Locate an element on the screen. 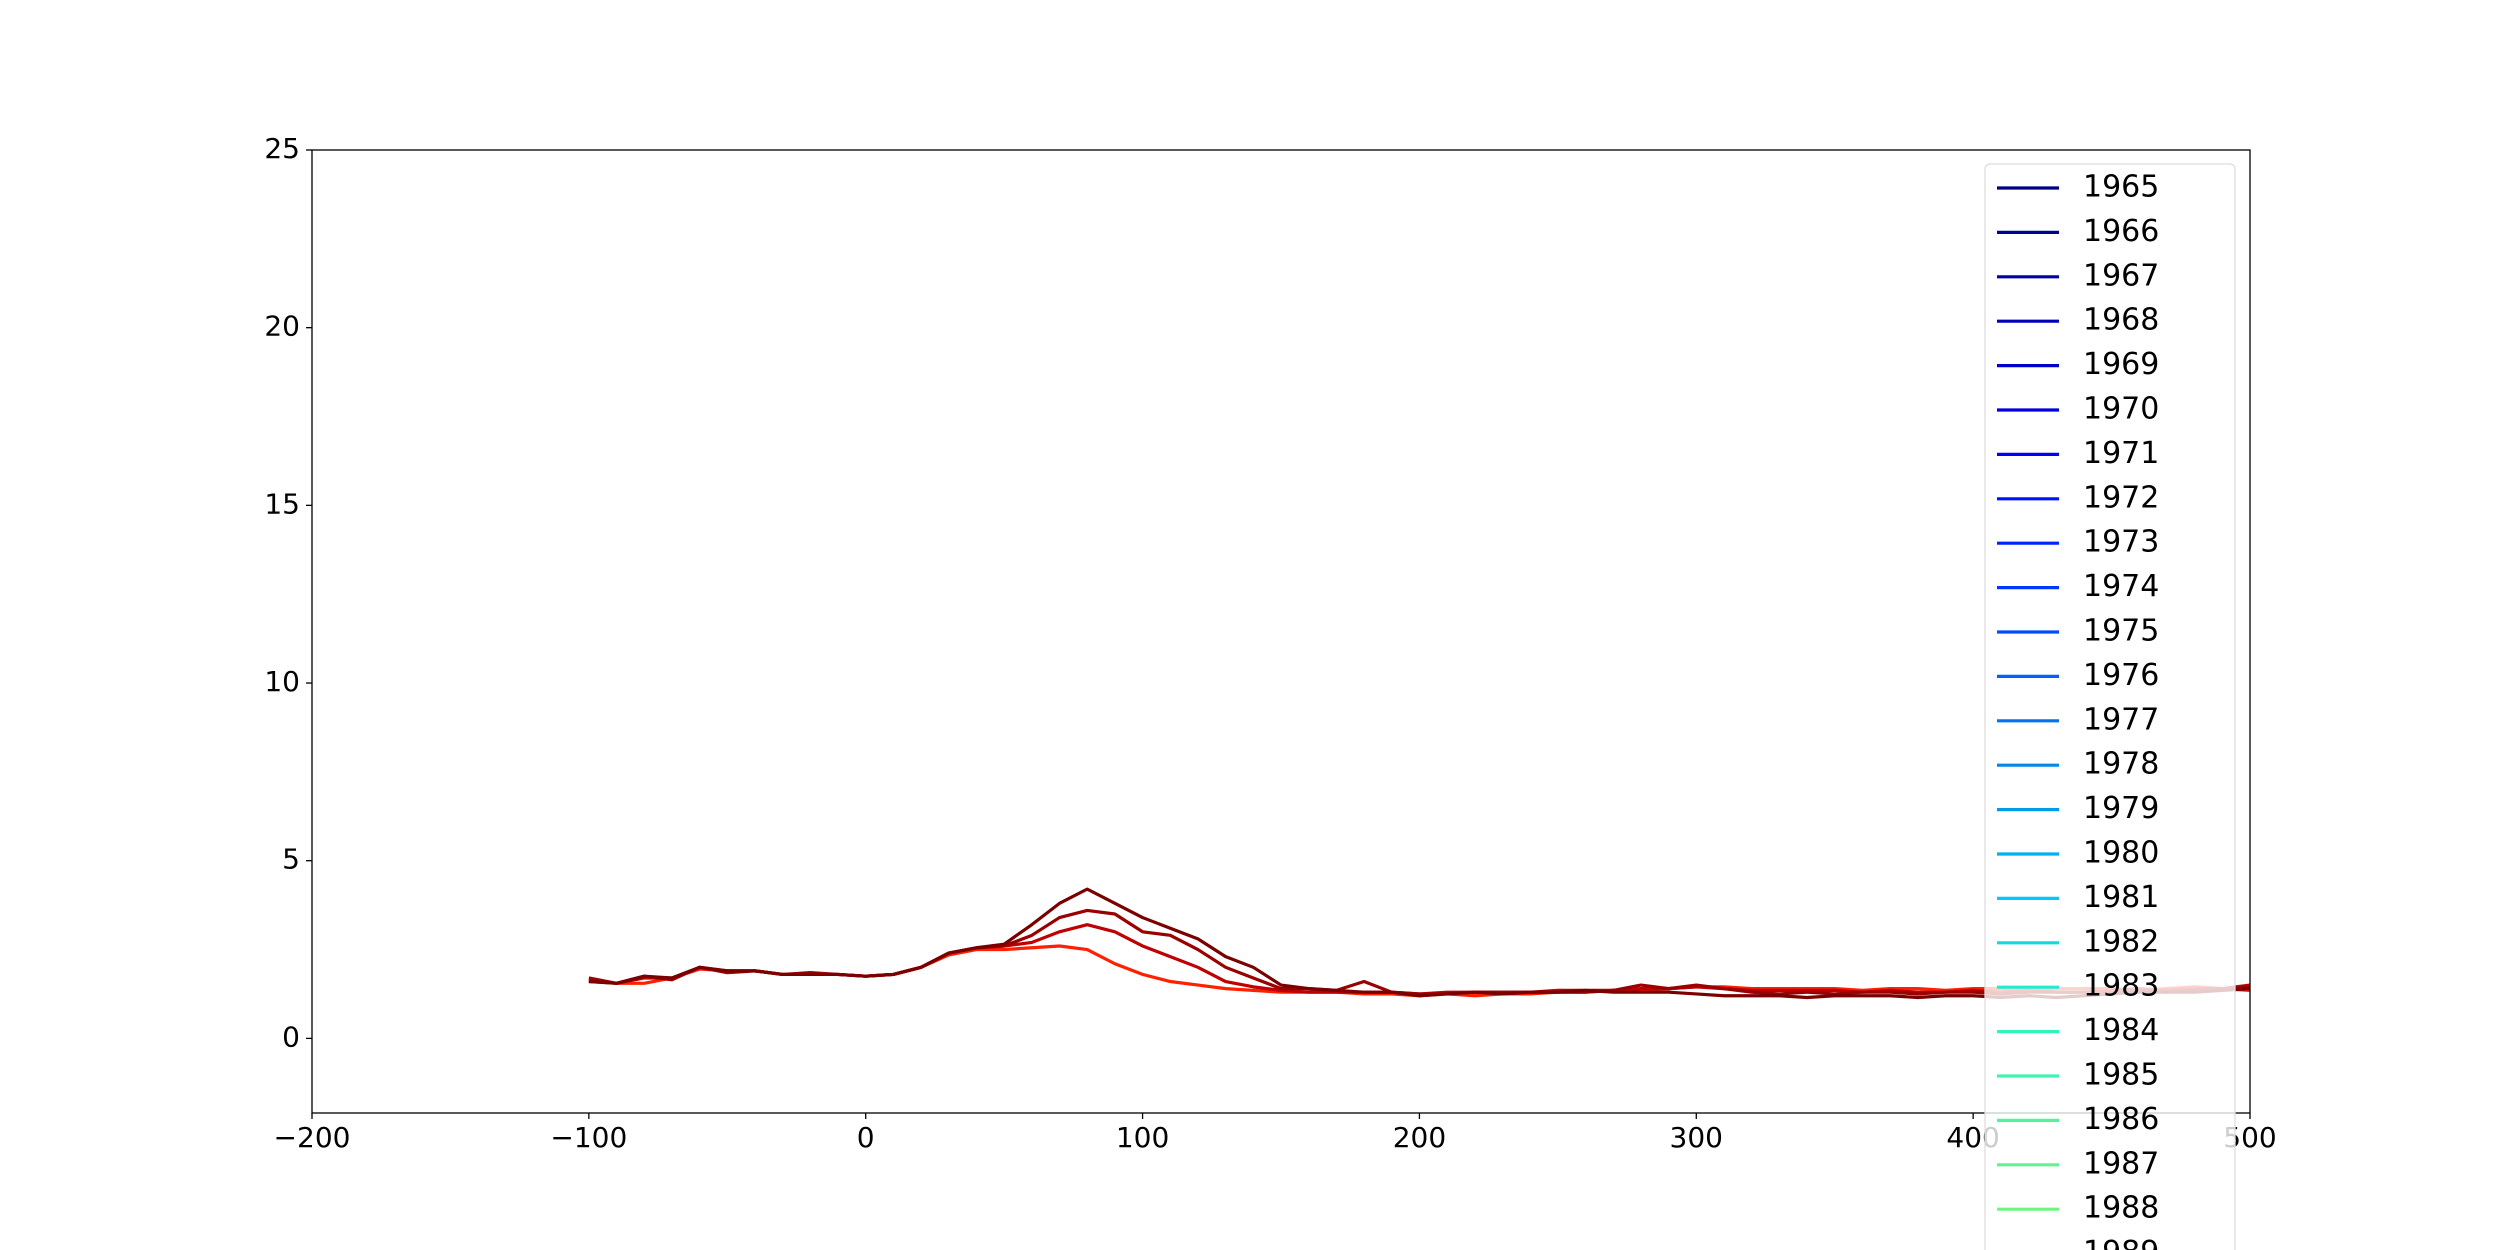 This screenshot has width=2500, height=1250. legend-label: 1973 is located at coordinates (2121, 542).